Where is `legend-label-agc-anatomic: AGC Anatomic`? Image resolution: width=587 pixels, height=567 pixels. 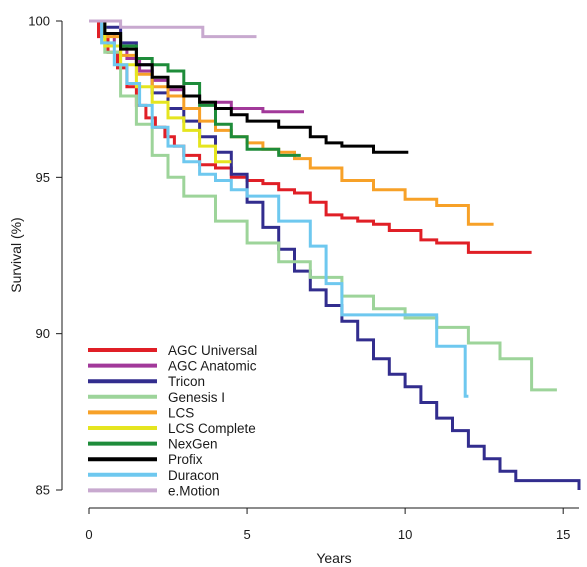 legend-label-agc-anatomic: AGC Anatomic is located at coordinates (212, 366).